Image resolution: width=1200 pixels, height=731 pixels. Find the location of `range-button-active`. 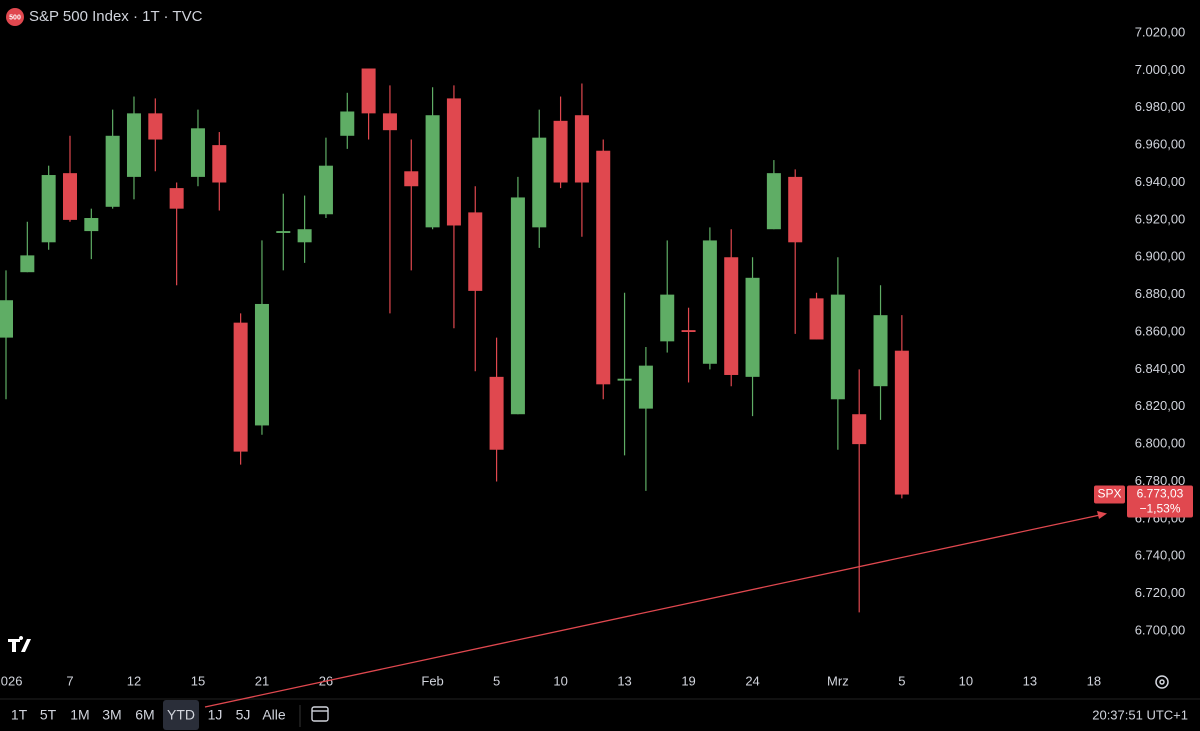

range-button-active is located at coordinates (181, 715).